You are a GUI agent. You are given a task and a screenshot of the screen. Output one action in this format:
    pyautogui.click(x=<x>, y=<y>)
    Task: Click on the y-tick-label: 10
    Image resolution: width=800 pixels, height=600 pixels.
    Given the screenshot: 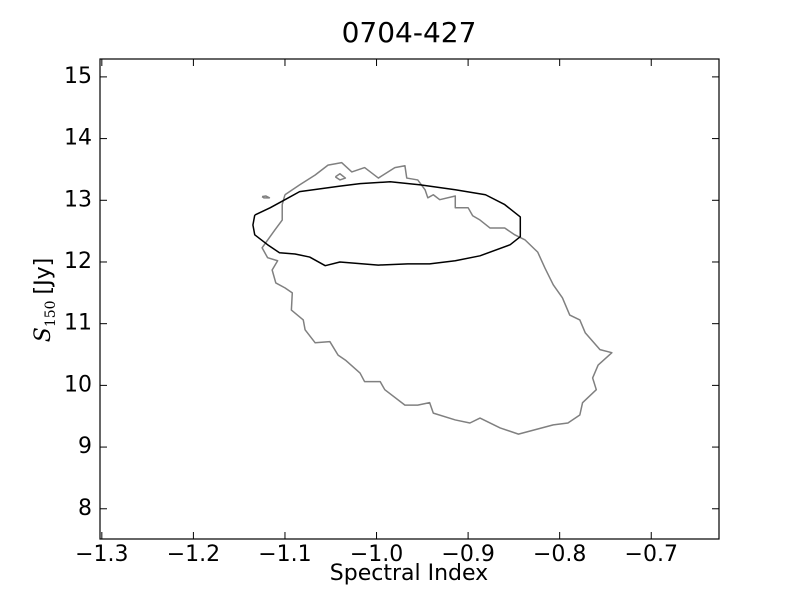 What is the action you would take?
    pyautogui.click(x=78, y=384)
    